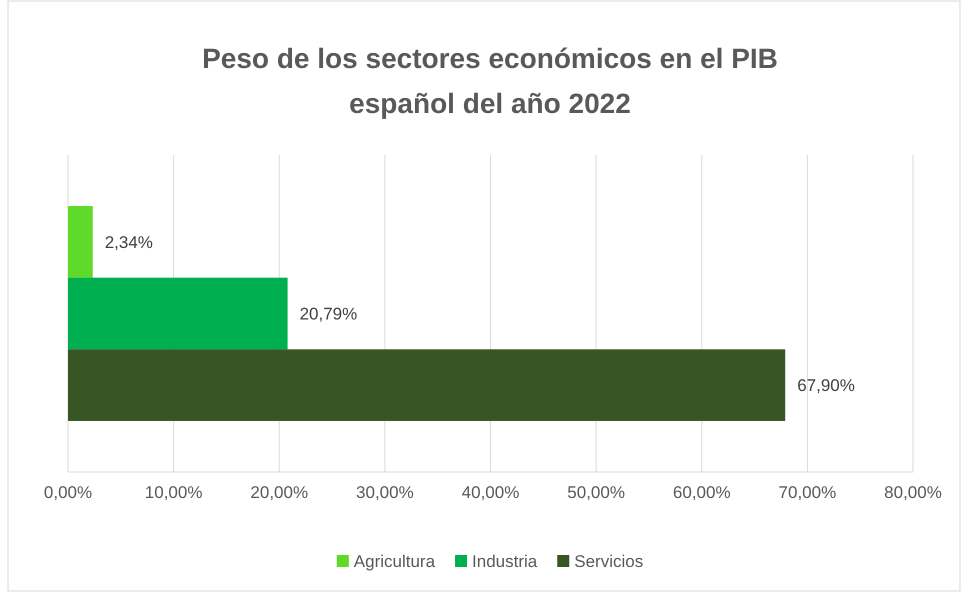 The image size is (964, 593). I want to click on x-tick-label: 0,00%, so click(68, 492).